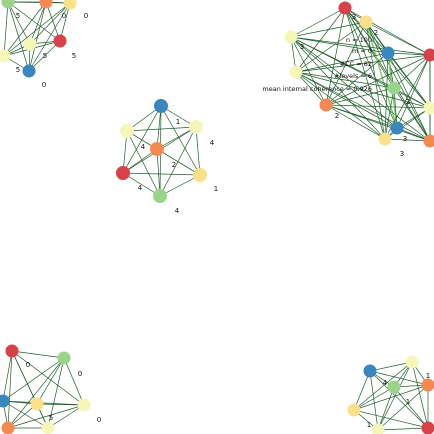 The width and height of the screenshot is (434, 434). What do you see at coordinates (64, 16) in the screenshot?
I see `node-label-top-left-1: 0` at bounding box center [64, 16].